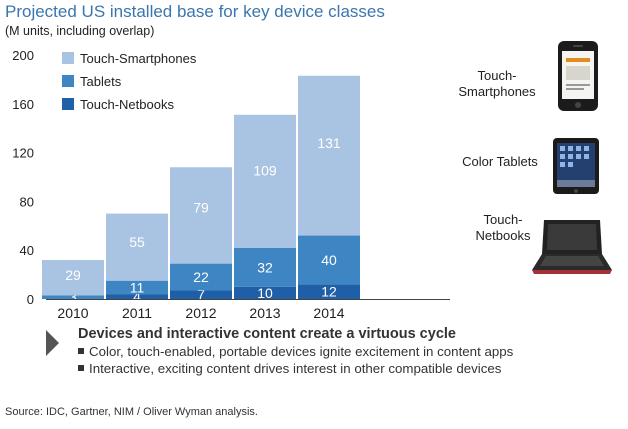  I want to click on data-label: 40, so click(329, 260).